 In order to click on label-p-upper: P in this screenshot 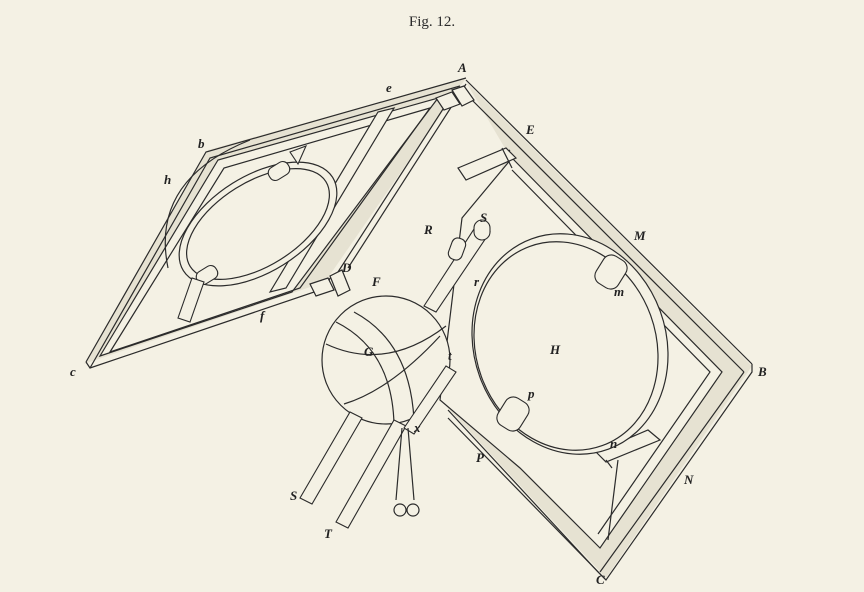, I will do `click(480, 457)`.